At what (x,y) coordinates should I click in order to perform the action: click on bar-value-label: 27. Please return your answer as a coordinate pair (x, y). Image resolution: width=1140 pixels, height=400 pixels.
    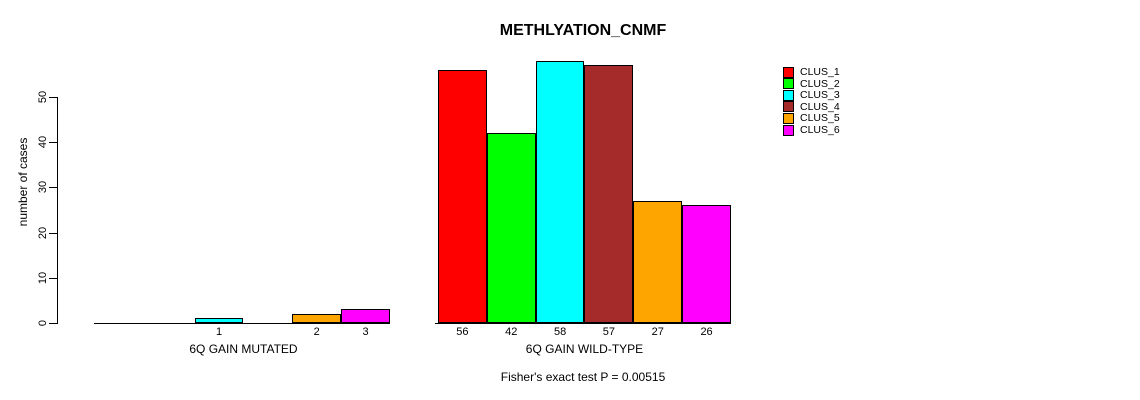
    Looking at the image, I should click on (657, 332).